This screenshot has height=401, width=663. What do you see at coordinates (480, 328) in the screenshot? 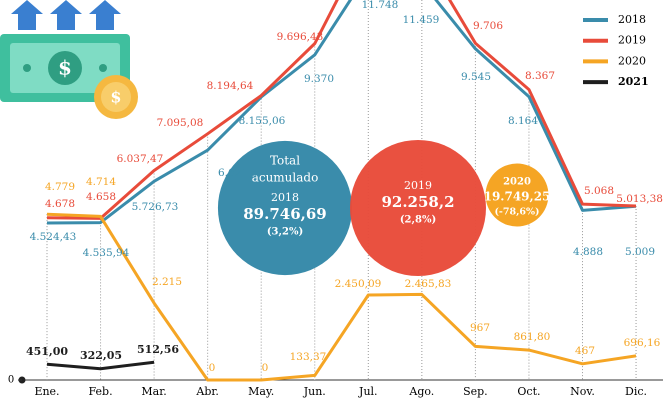
I see `data-label: 967` at bounding box center [480, 328].